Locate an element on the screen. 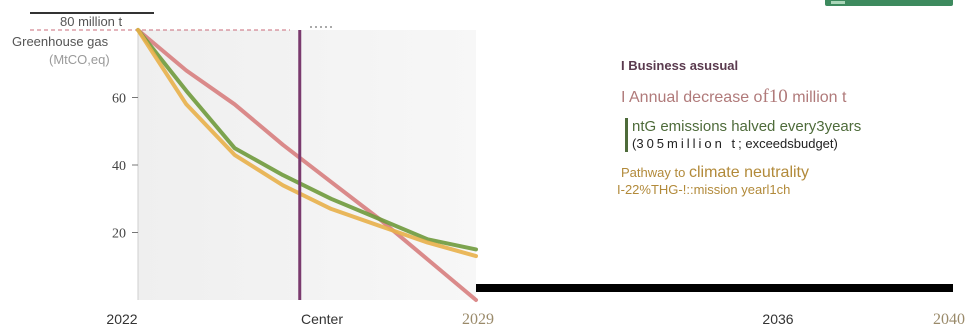  y-tick-label: 40 is located at coordinates (119, 166).